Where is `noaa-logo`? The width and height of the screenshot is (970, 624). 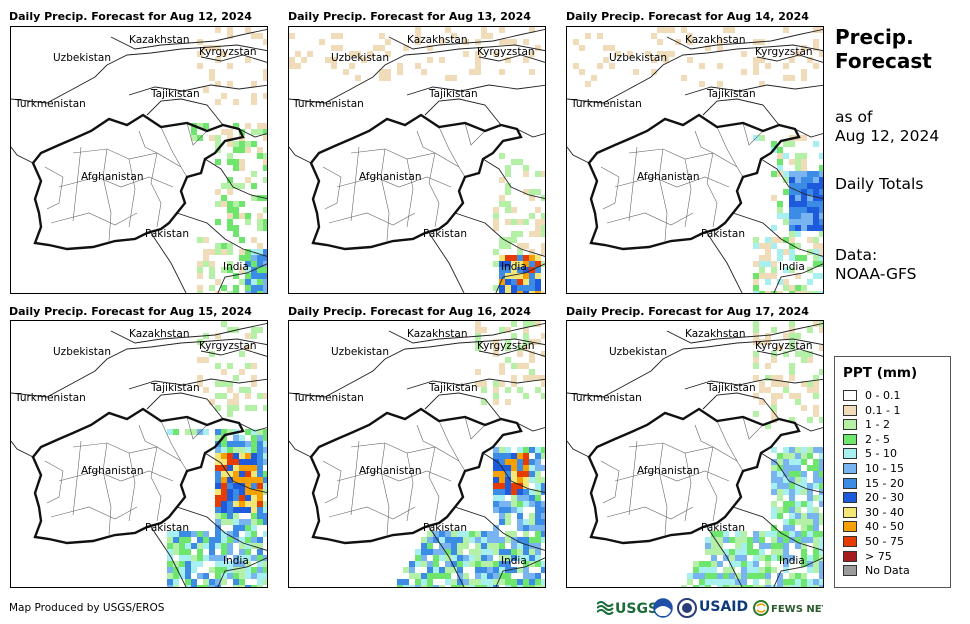 noaa-logo is located at coordinates (663, 610).